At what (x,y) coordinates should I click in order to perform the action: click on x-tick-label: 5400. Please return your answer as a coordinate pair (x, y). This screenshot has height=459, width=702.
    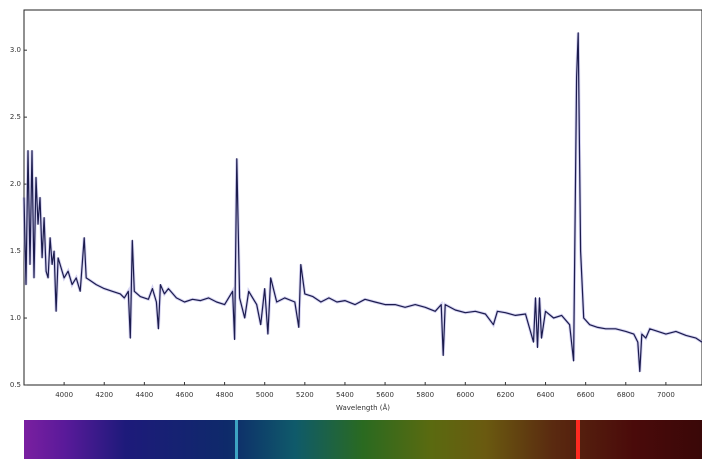
    Looking at the image, I should click on (345, 395).